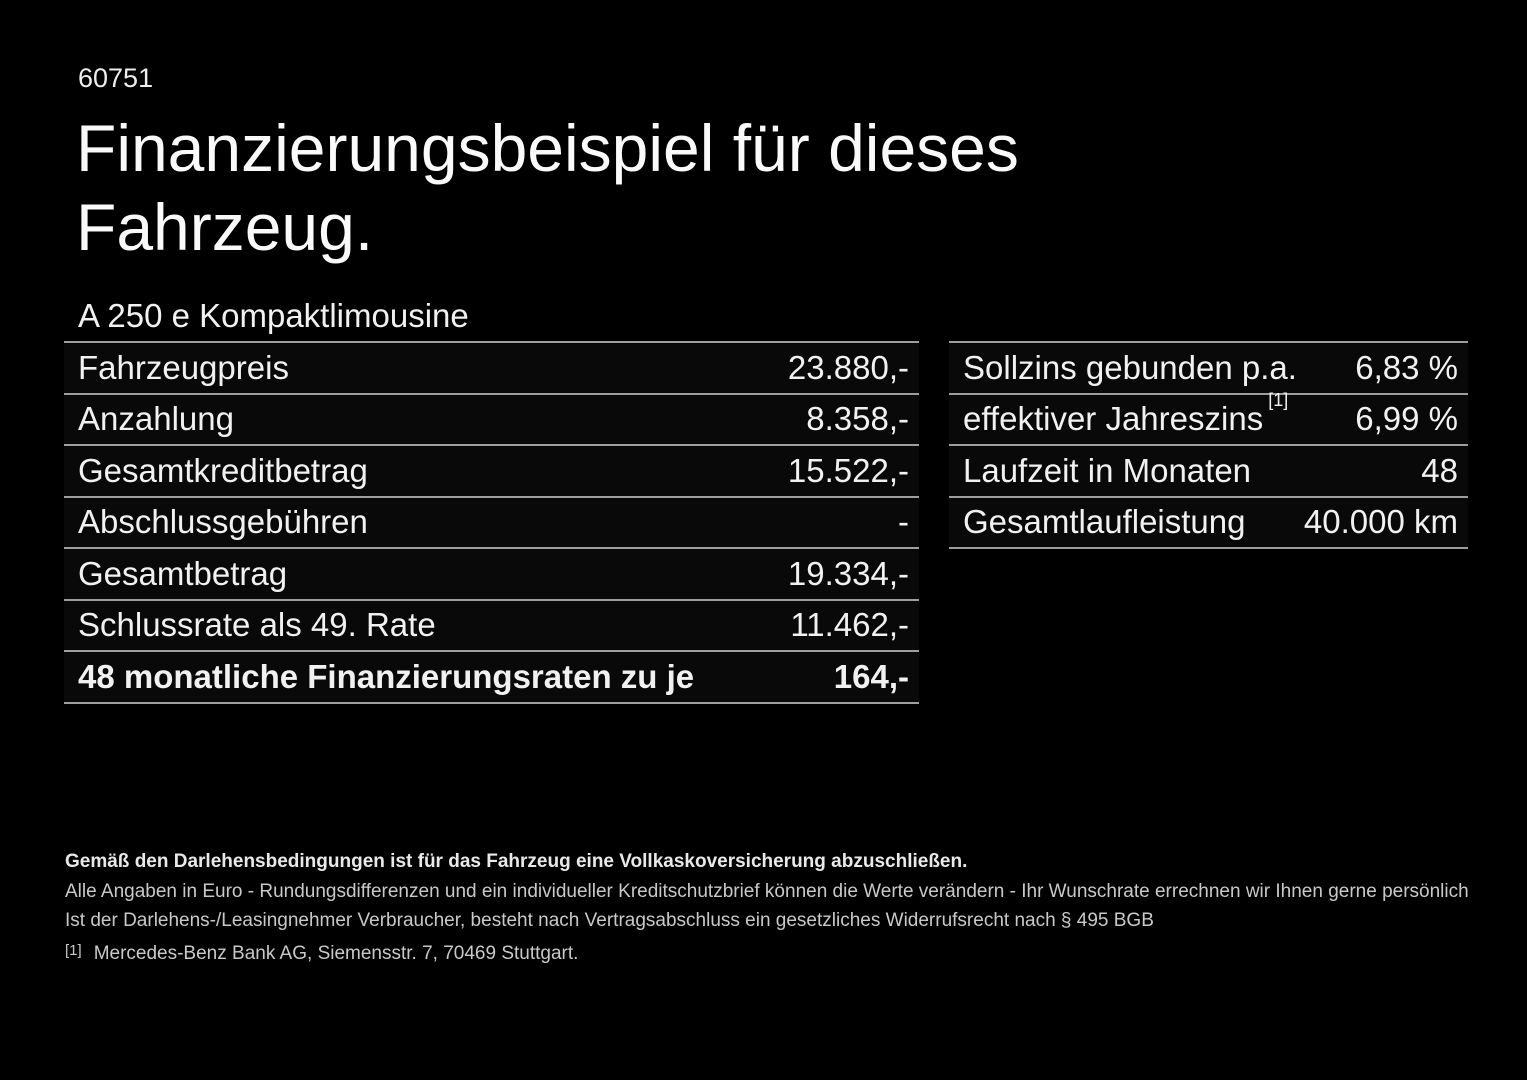  I want to click on row-label: effektiver Jahreszins [1], so click(1125, 414).